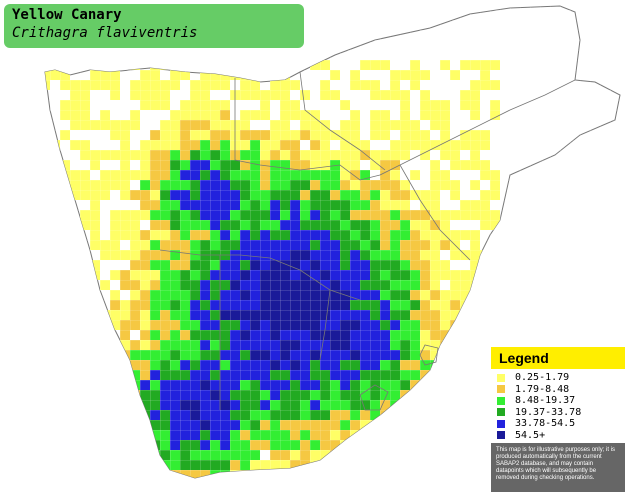 The height and width of the screenshot is (494, 627). Describe the element at coordinates (542, 378) in the screenshot. I see `legend-label: 0.25-1.79` at that location.